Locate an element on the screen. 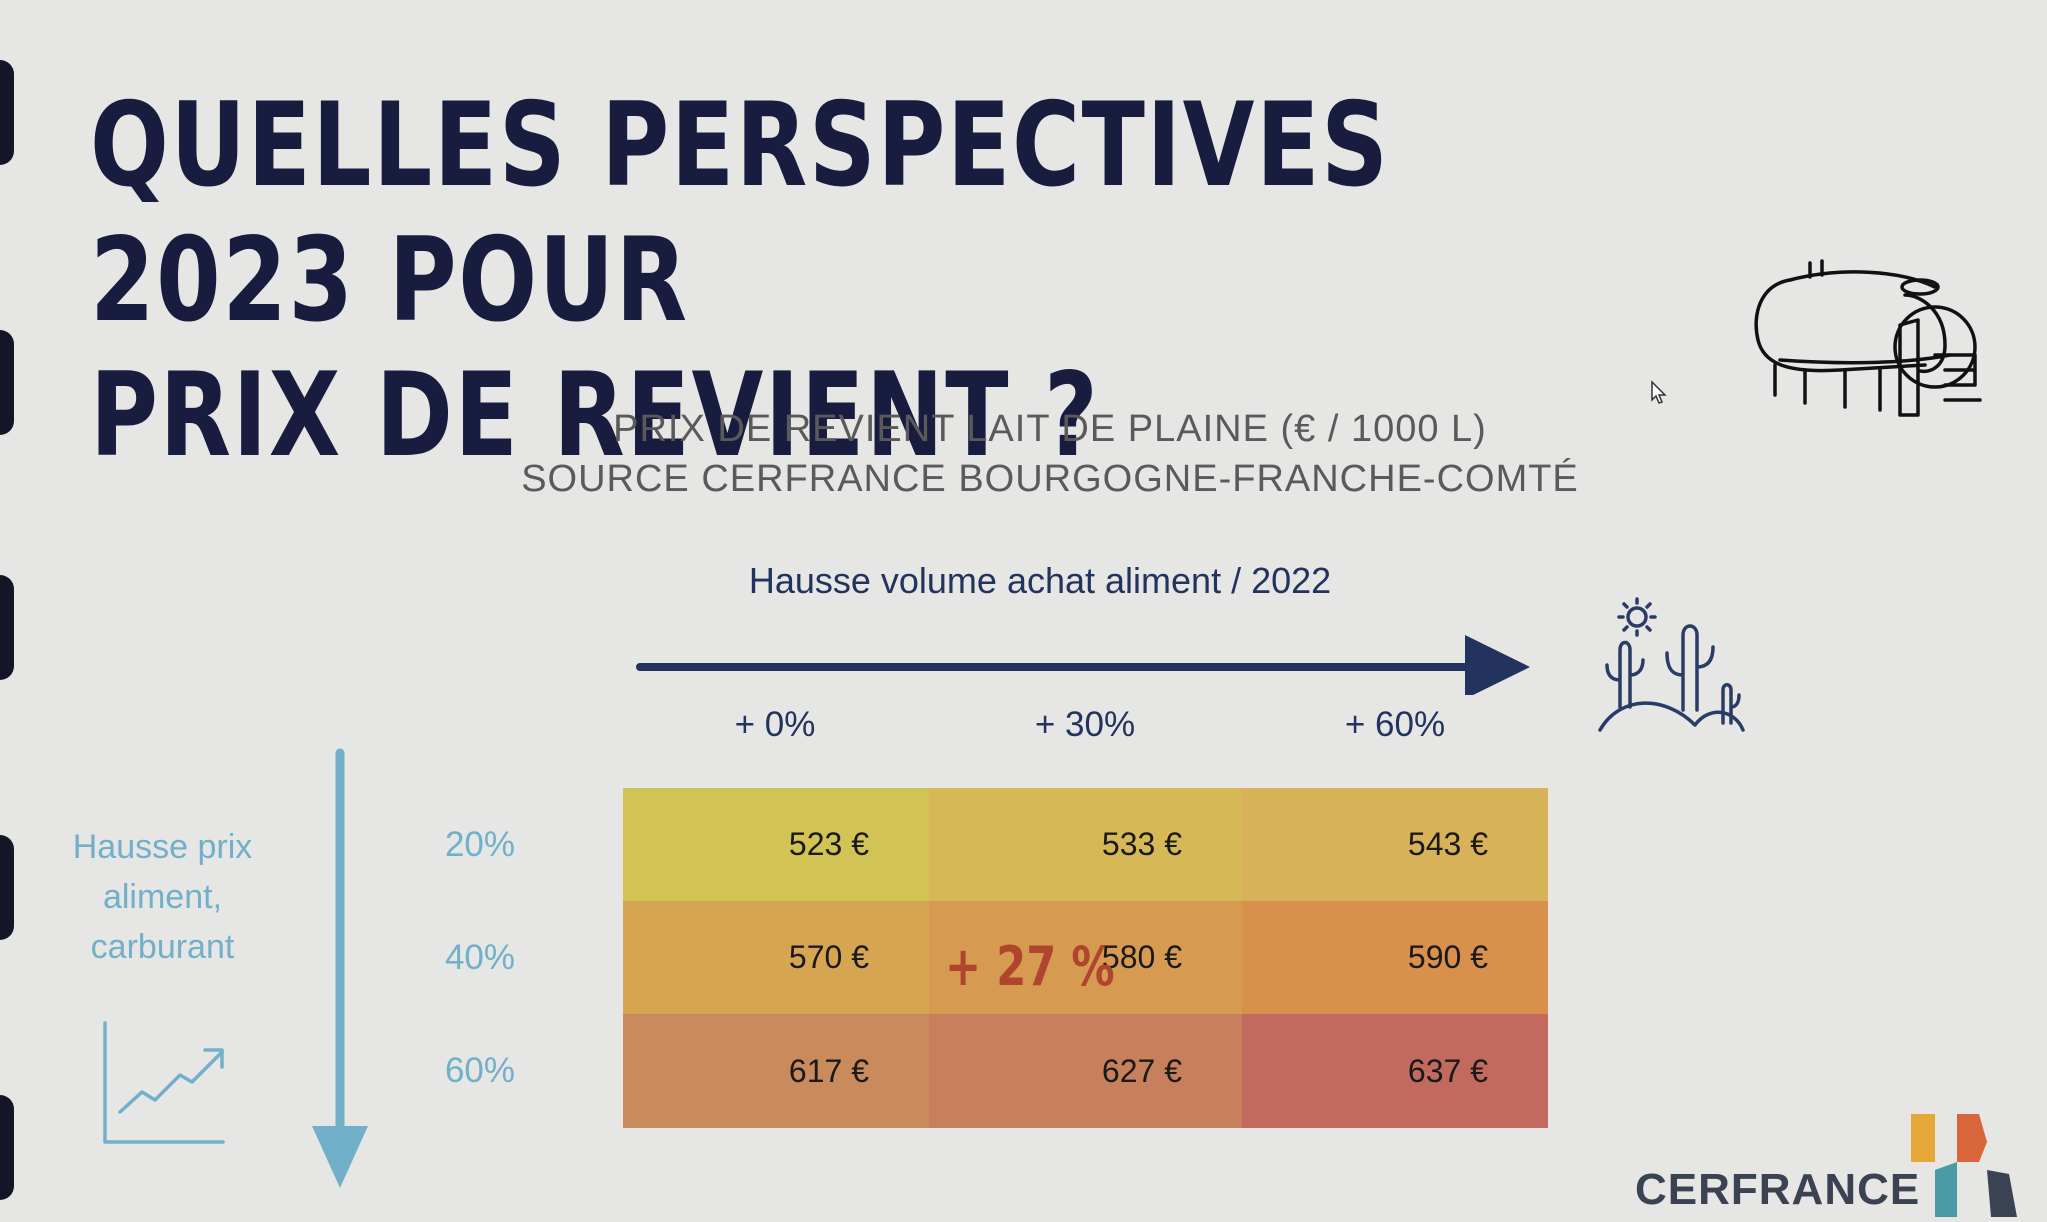 The image size is (2047, 1222). x-axis-arrow is located at coordinates (1083, 665).